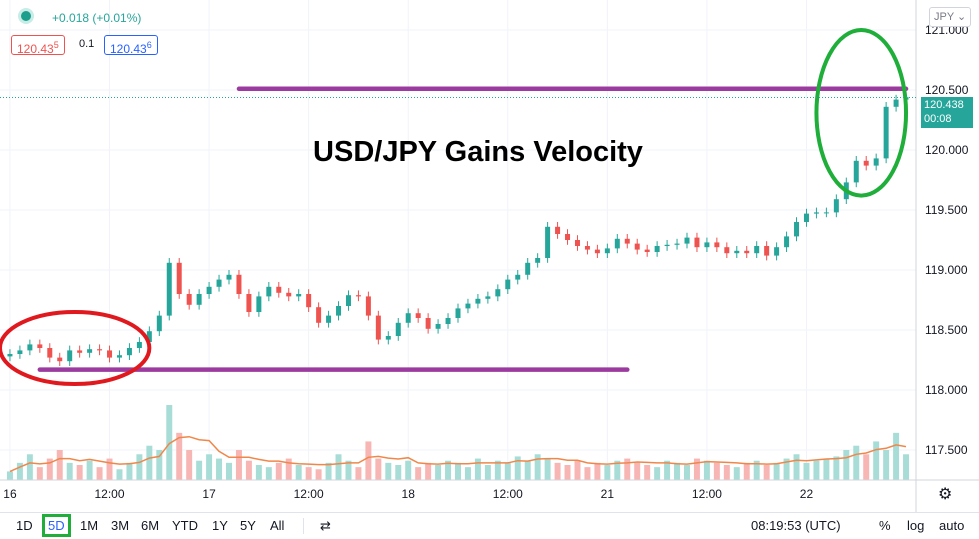 The height and width of the screenshot is (539, 979). Describe the element at coordinates (24, 525) in the screenshot. I see `range-1d-button: 1D` at that location.